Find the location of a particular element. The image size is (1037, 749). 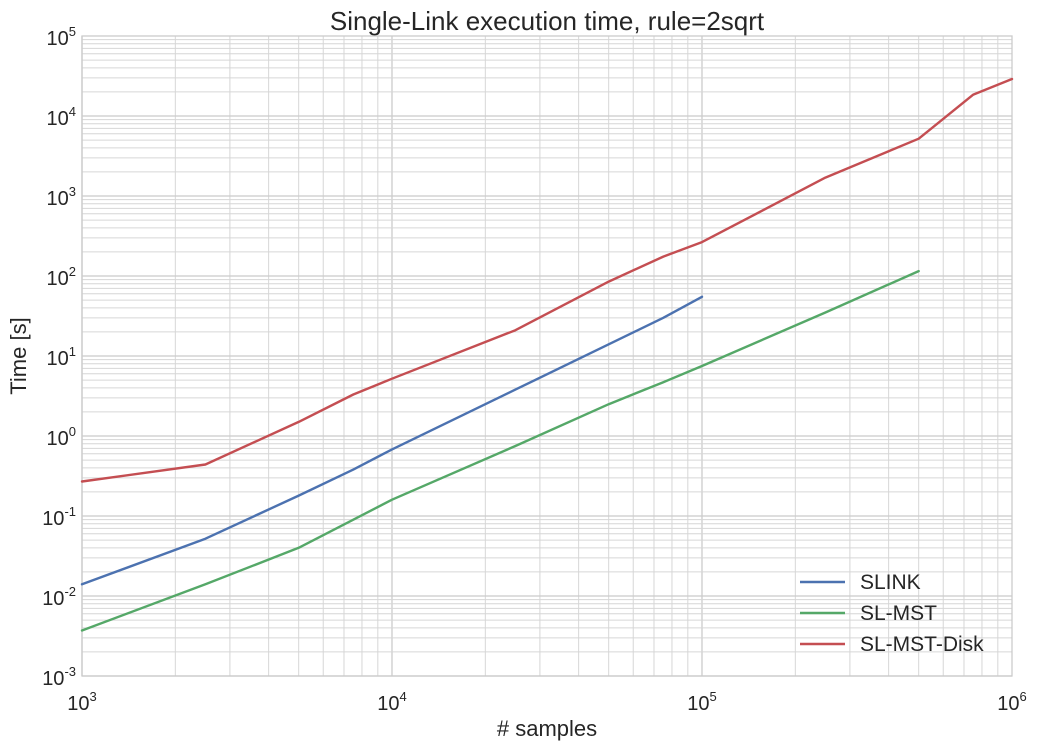

y-tick-label: 10⁻² is located at coordinates (59, 597).